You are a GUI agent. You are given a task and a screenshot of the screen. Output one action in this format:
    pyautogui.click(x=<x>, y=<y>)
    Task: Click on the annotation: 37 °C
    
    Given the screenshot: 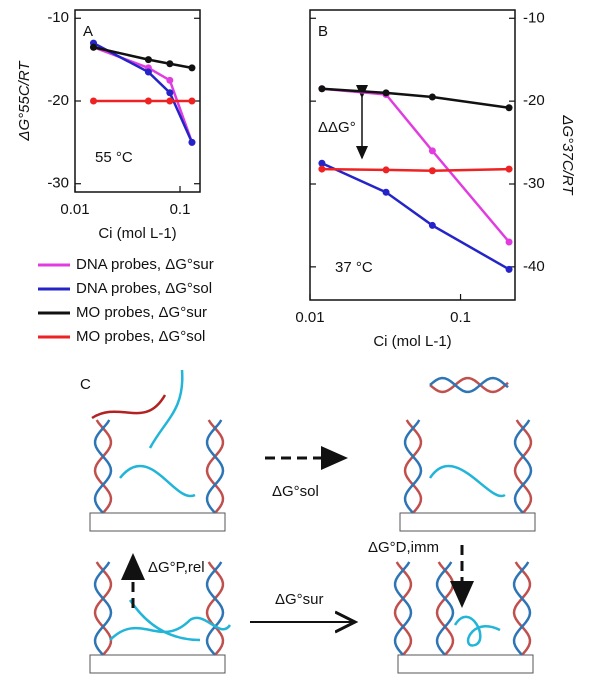 What is the action you would take?
    pyautogui.click(x=354, y=267)
    